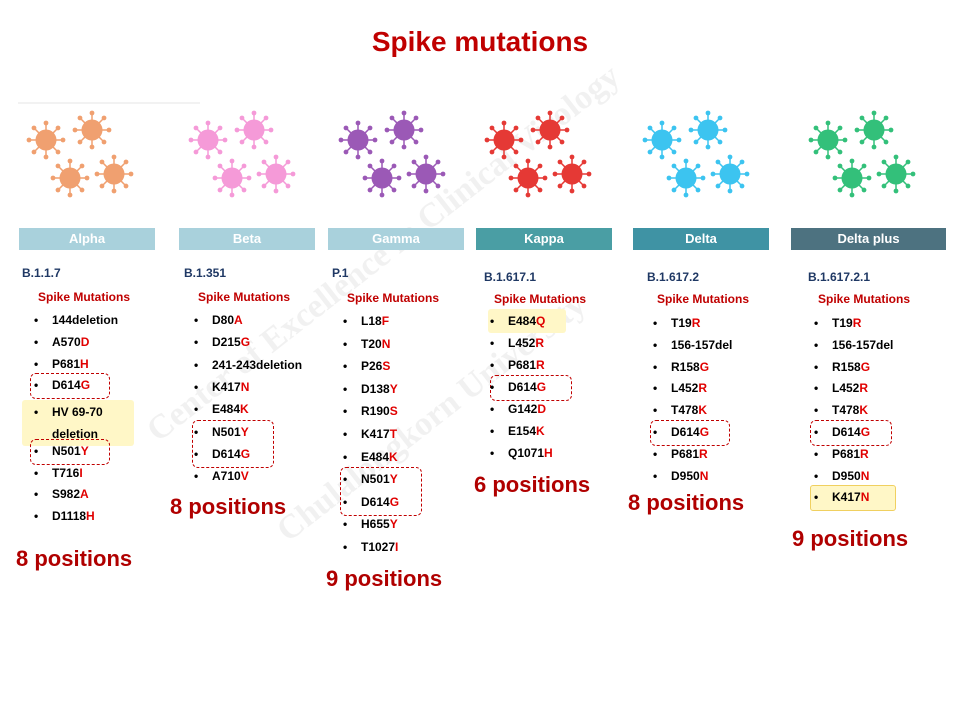 This screenshot has width=960, height=720. What do you see at coordinates (58, 473) in the screenshot?
I see `mutation-item: • T716I` at bounding box center [58, 473].